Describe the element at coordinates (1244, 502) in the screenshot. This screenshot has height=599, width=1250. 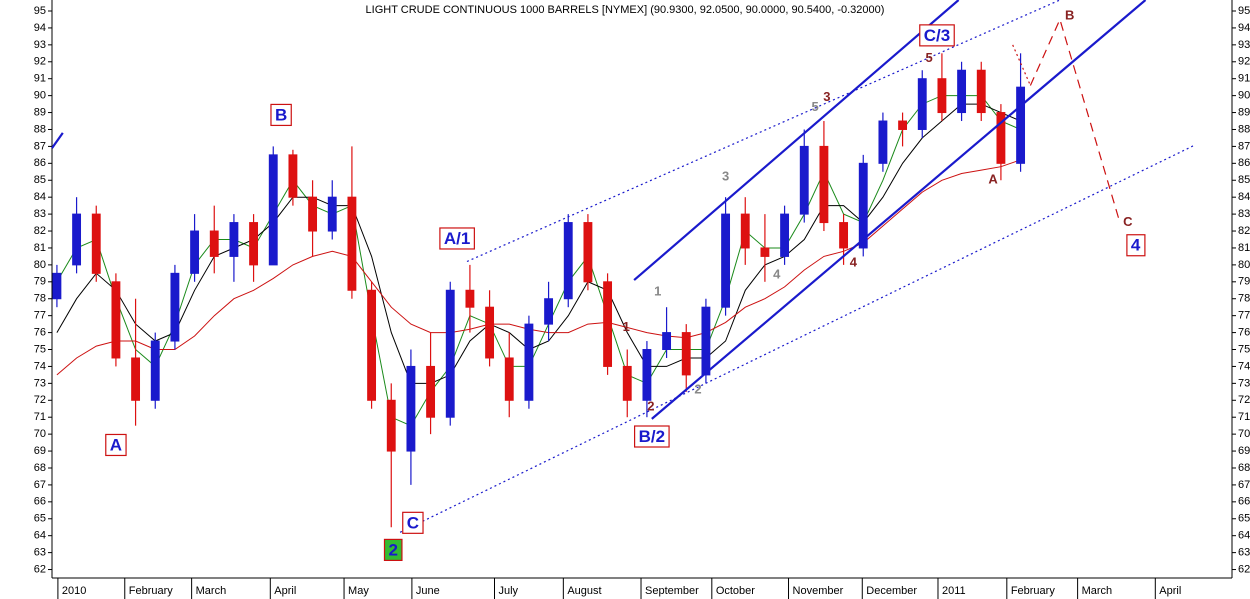
I see `y-tick-label: 66` at that location.